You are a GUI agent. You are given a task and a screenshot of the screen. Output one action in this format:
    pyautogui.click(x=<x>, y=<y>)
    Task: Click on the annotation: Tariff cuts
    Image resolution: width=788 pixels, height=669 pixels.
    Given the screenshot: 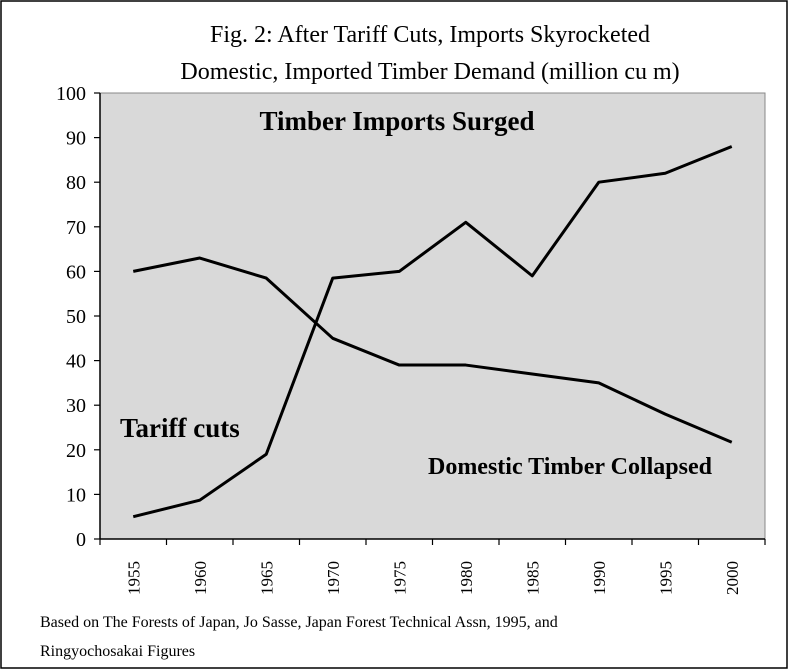 What is the action you would take?
    pyautogui.click(x=180, y=428)
    